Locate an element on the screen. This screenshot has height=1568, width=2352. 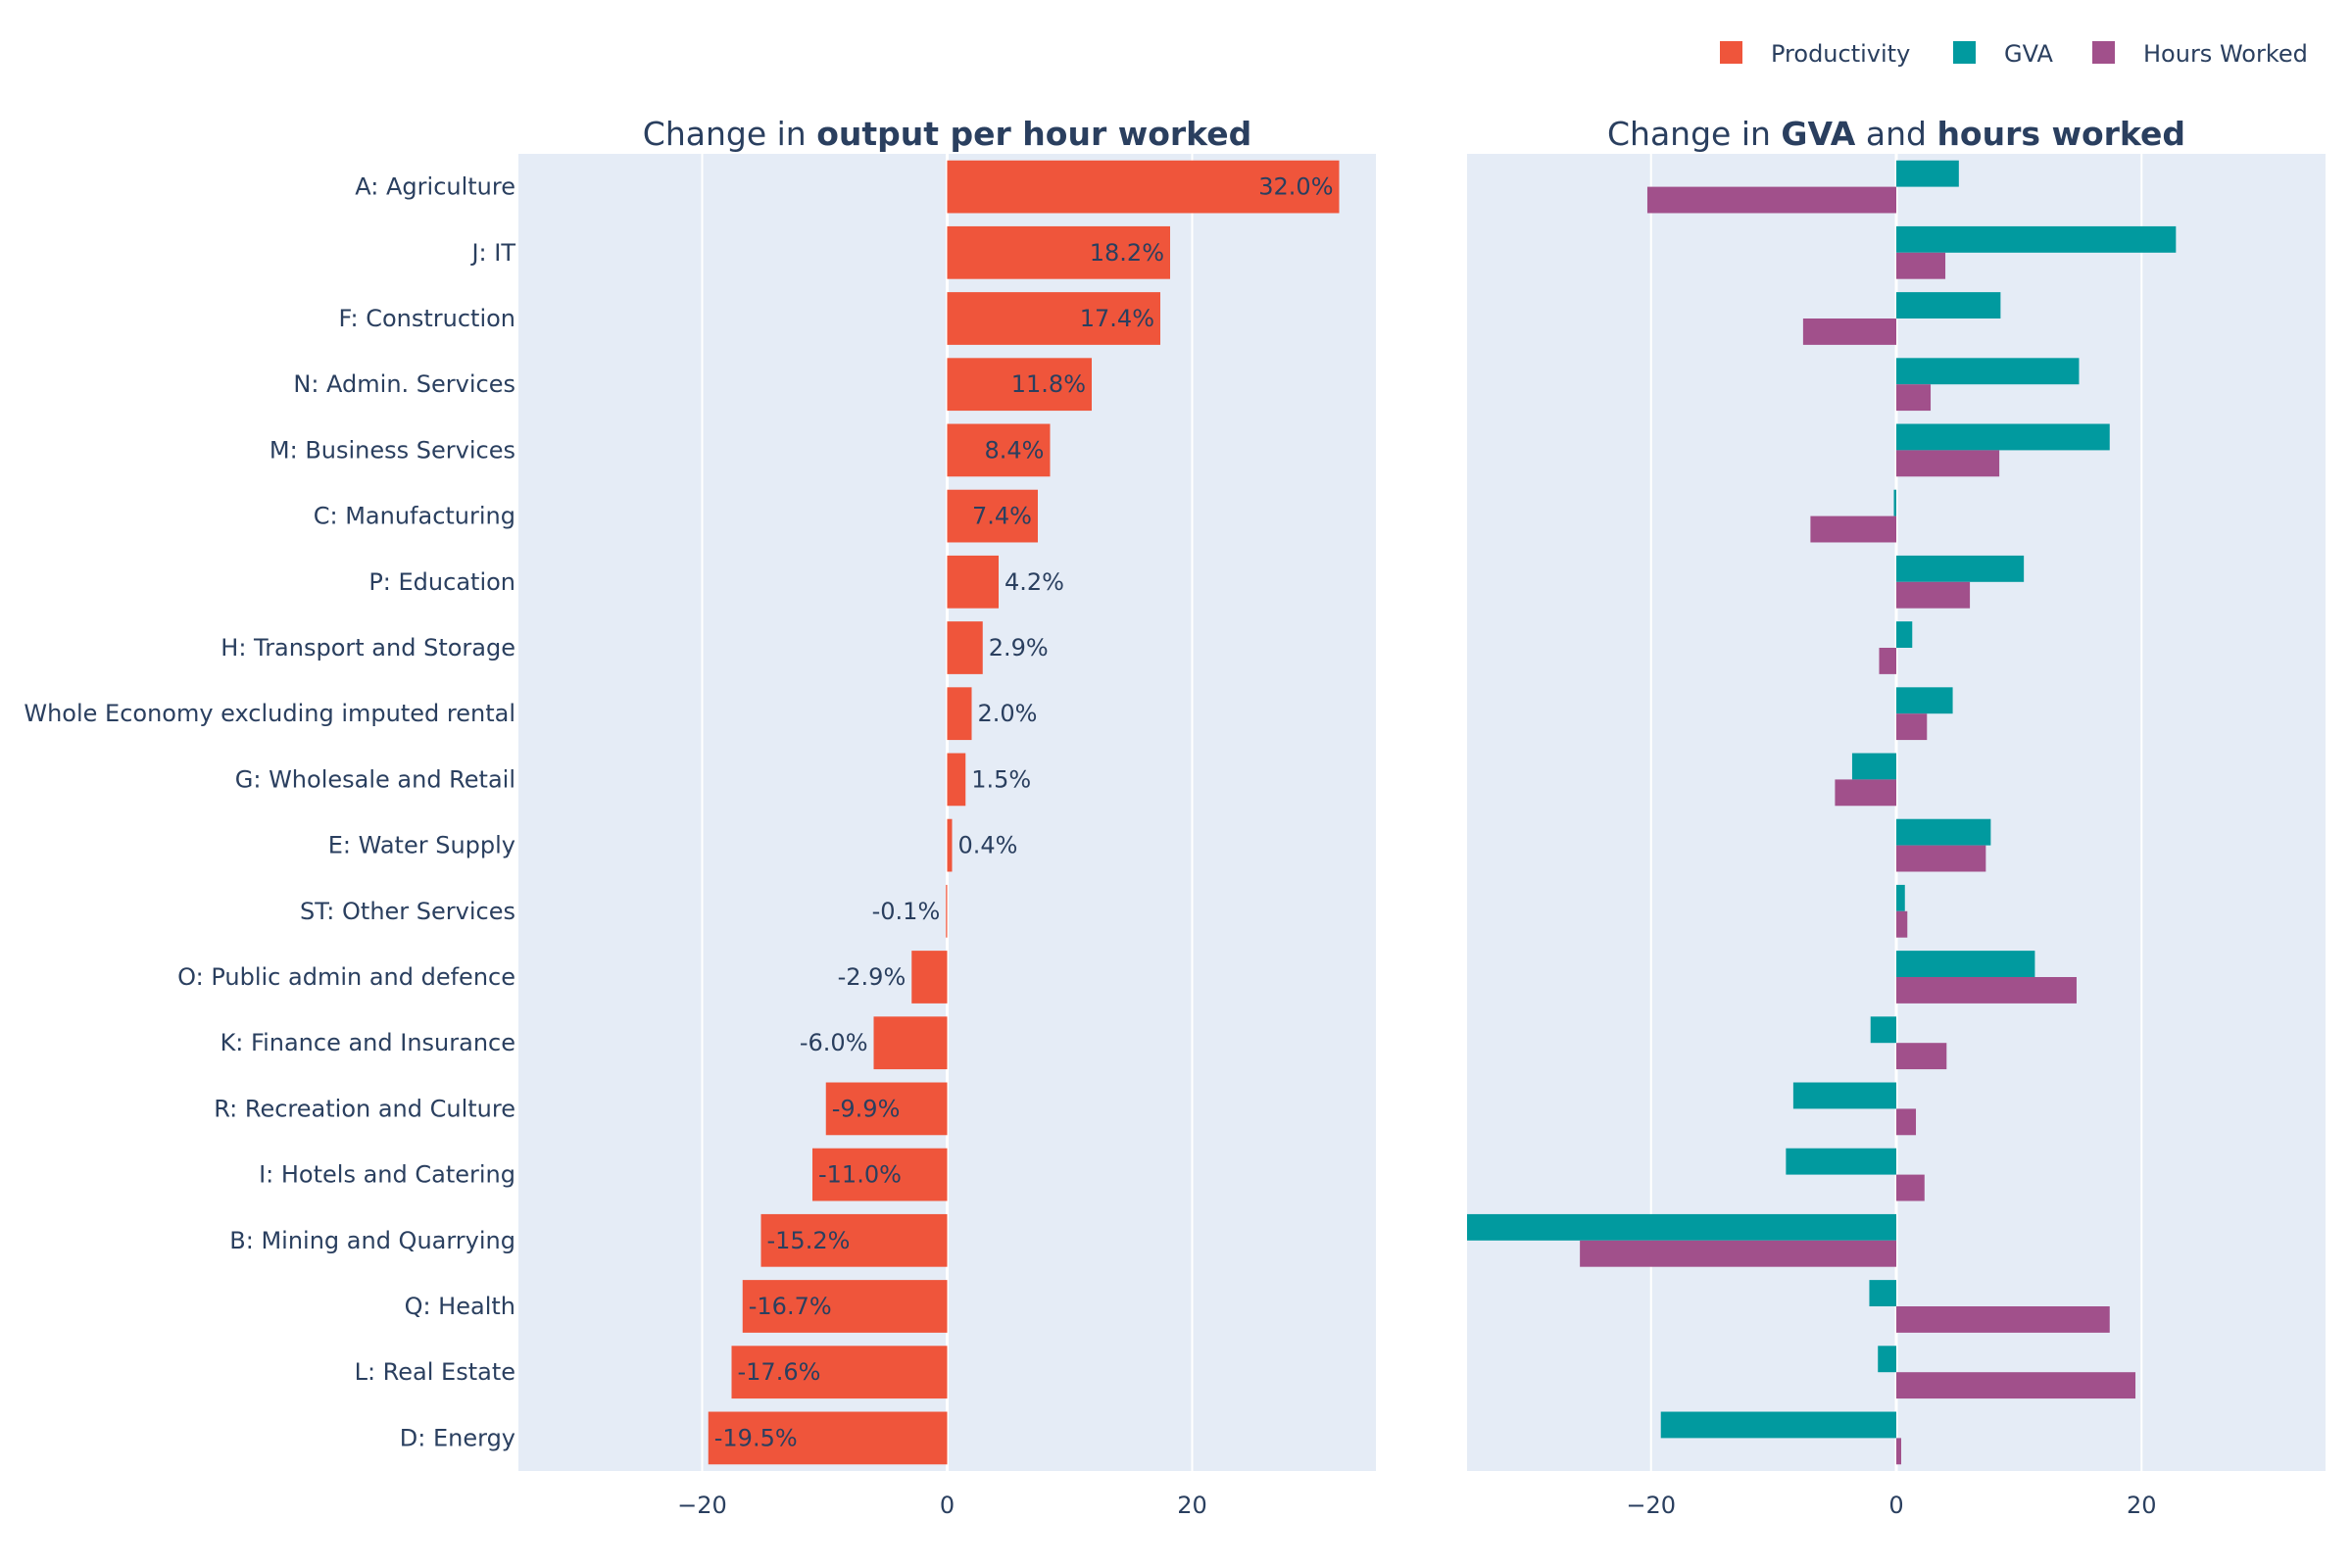
category-label: B: Mining and Quarrying is located at coordinates (372, 1240).